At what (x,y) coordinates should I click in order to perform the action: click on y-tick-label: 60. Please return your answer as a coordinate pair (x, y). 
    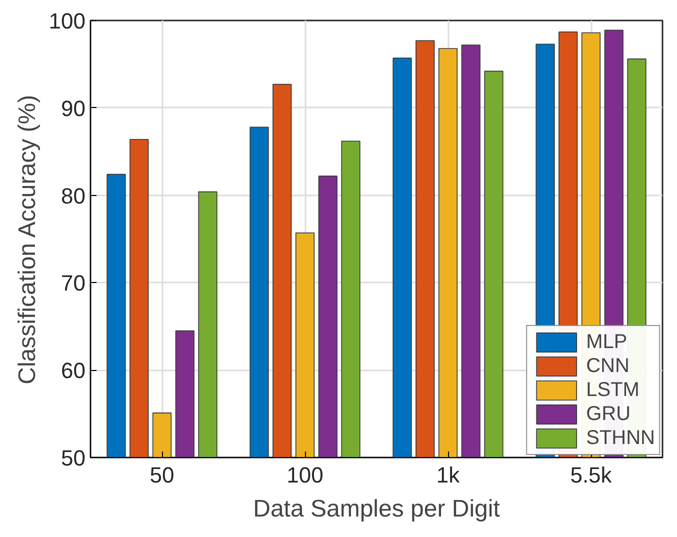
    Looking at the image, I should click on (73, 371).